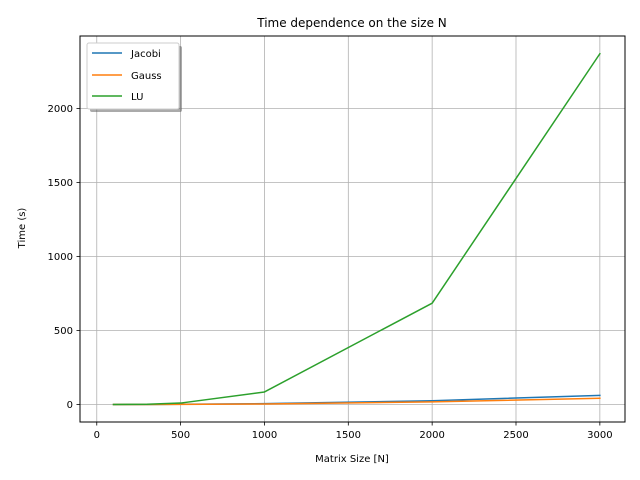 Image resolution: width=640 pixels, height=480 pixels. Describe the element at coordinates (348, 435) in the screenshot. I see `x-tick-label: 1500` at that location.